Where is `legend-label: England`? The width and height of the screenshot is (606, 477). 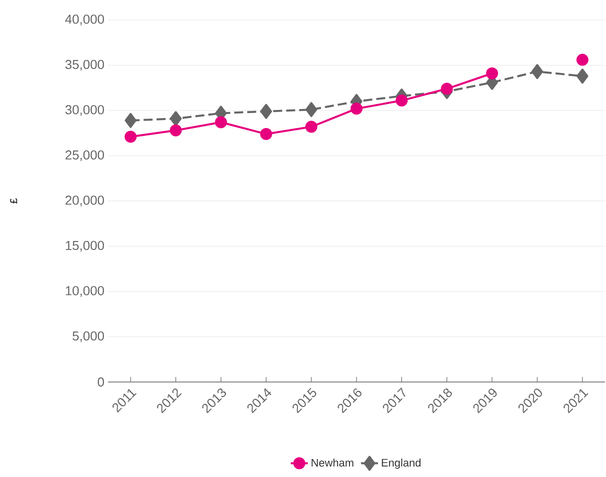
legend-label: England is located at coordinates (401, 463).